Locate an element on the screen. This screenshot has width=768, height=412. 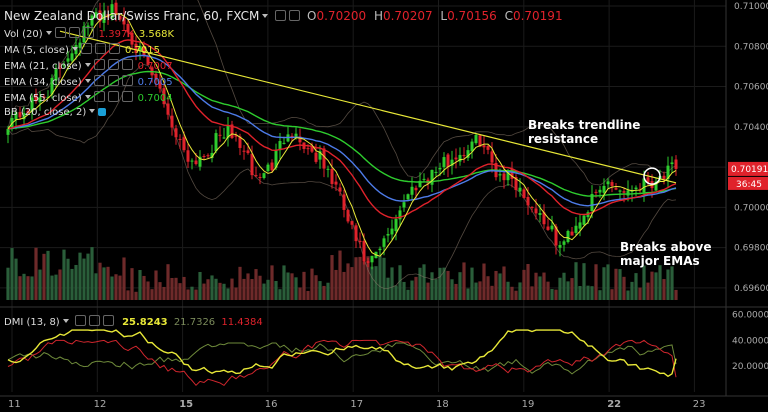
symbol-title: New Zealand Dollar/Swiss Franc, 60, FXCM is located at coordinates (132, 16).